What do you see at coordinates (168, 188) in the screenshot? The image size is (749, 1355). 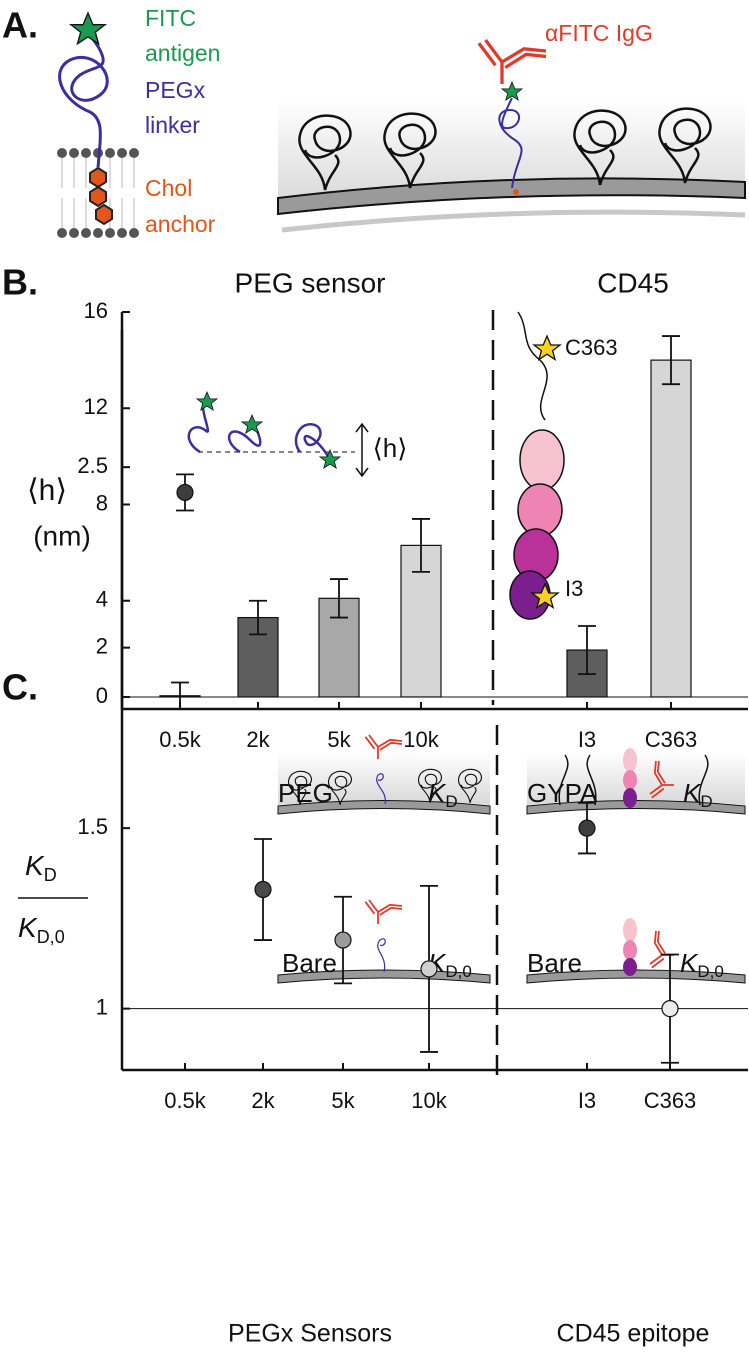 I see `label: Chol` at bounding box center [168, 188].